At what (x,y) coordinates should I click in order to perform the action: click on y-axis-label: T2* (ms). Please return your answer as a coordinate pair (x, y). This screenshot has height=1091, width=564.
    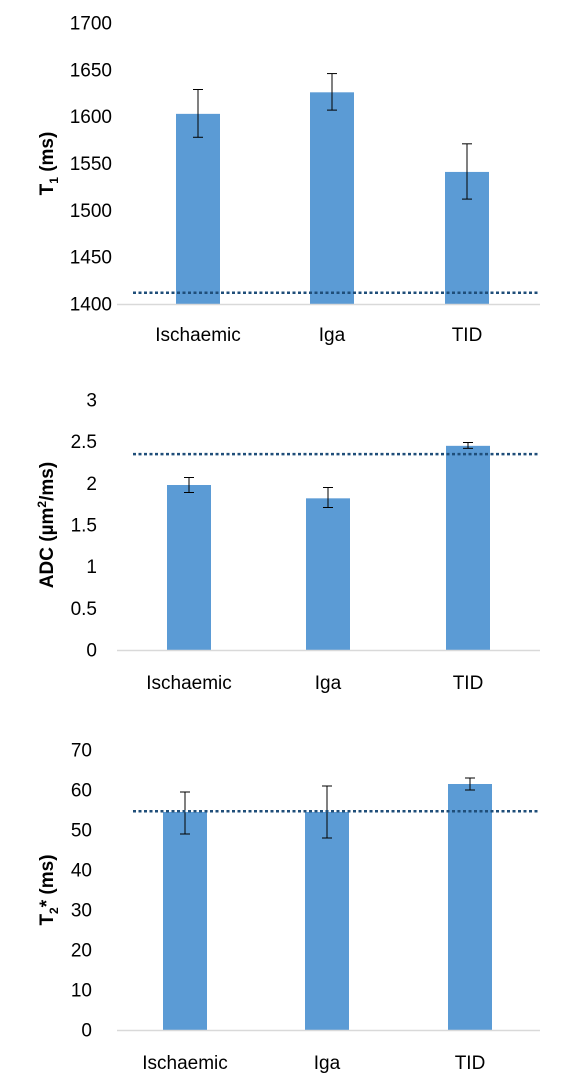
    Looking at the image, I should click on (49, 889).